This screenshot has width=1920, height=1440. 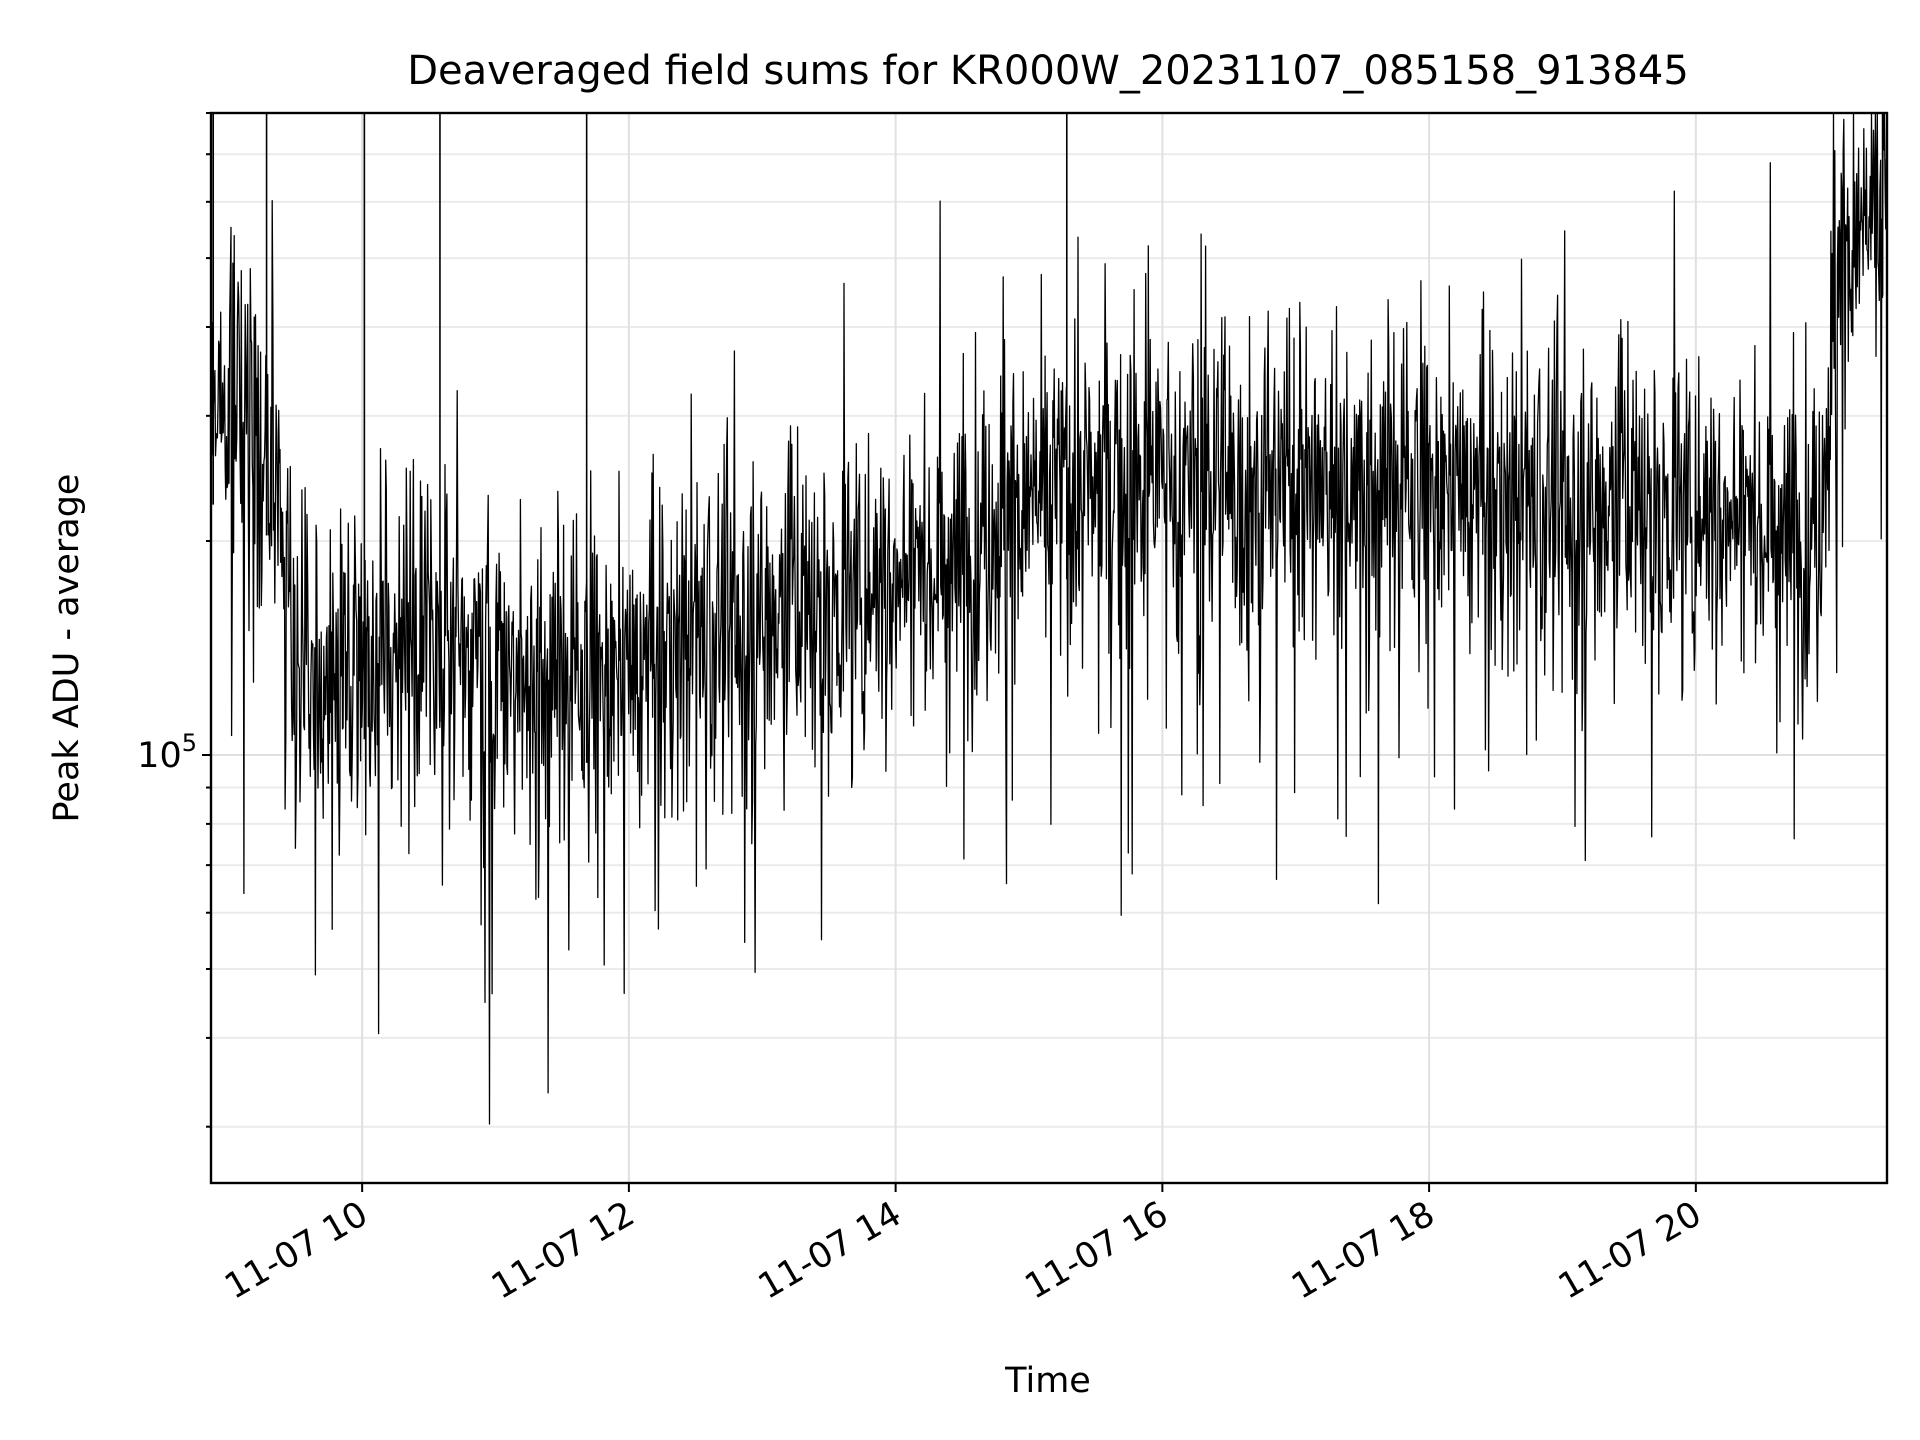 What do you see at coordinates (174, 620) in the screenshot?
I see `y-axis: 105` at bounding box center [174, 620].